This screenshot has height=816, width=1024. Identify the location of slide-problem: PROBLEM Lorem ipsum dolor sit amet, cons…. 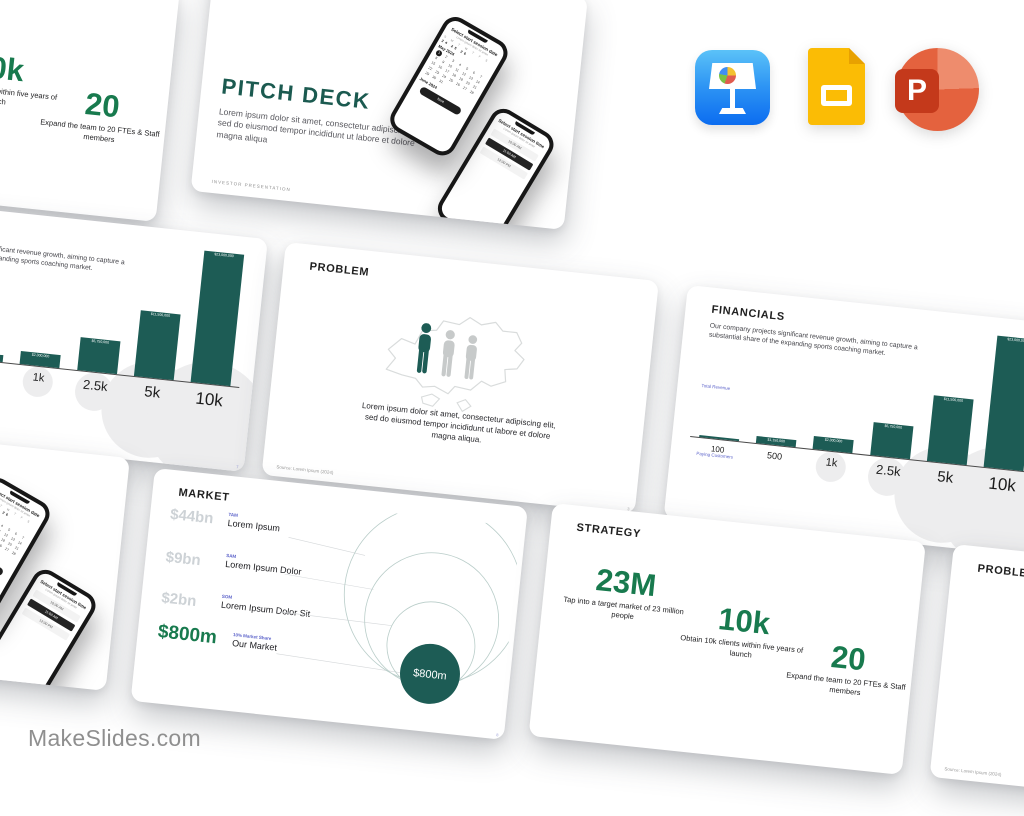
(460, 378).